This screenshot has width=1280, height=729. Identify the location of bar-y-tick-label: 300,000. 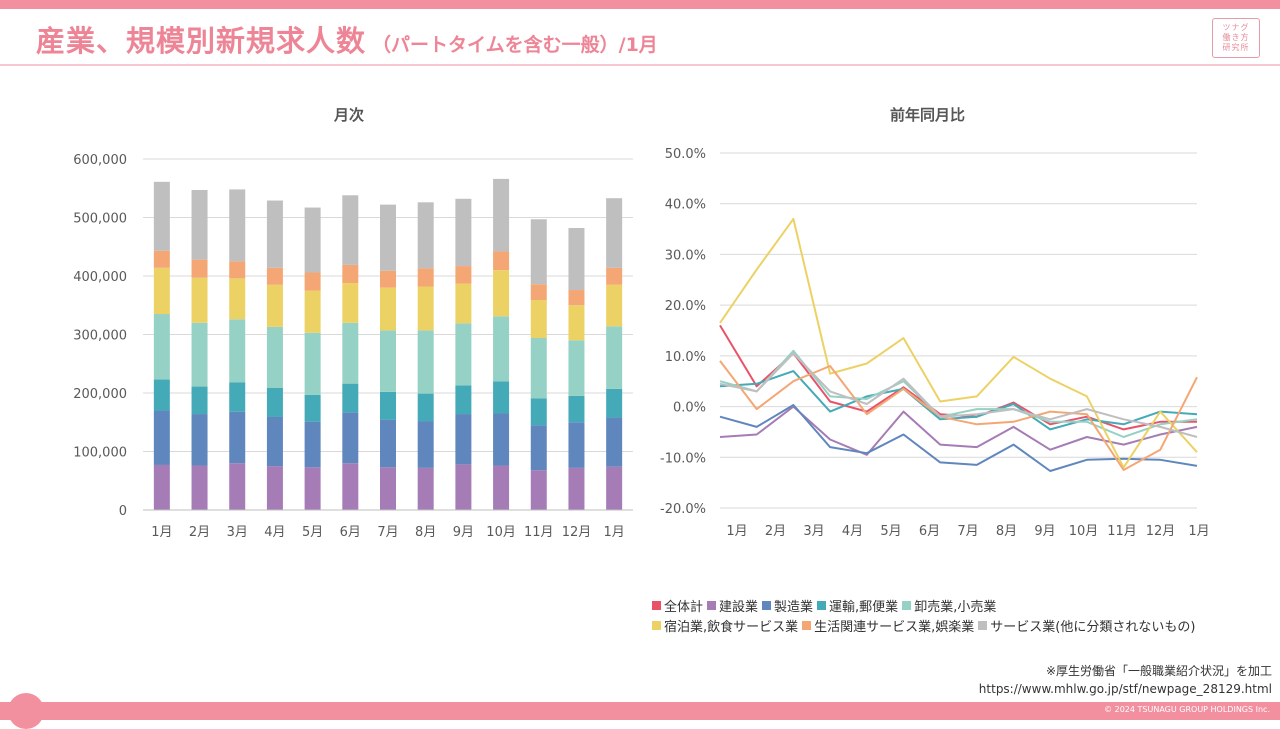
(100, 336).